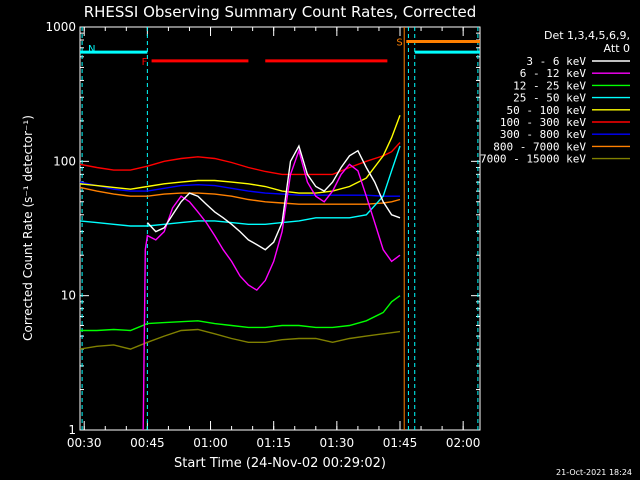 The image size is (640, 480). I want to click on flag-label: F, so click(145, 62).